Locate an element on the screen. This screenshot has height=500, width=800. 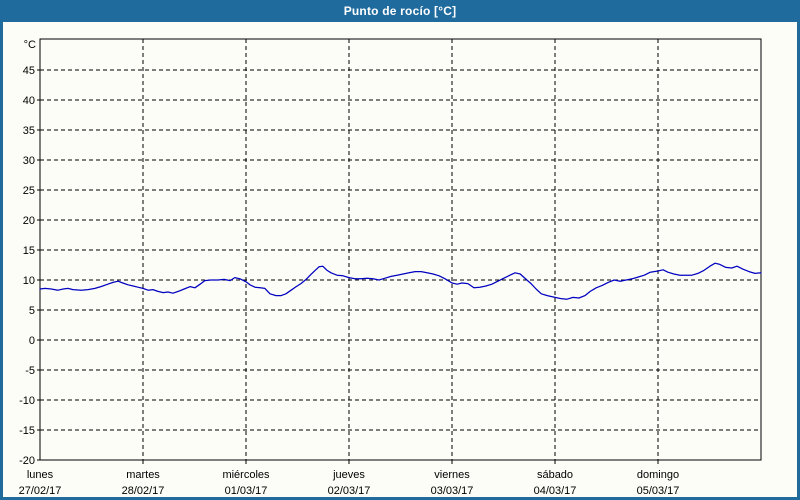
y-tick-label: 35 is located at coordinates (29, 131).